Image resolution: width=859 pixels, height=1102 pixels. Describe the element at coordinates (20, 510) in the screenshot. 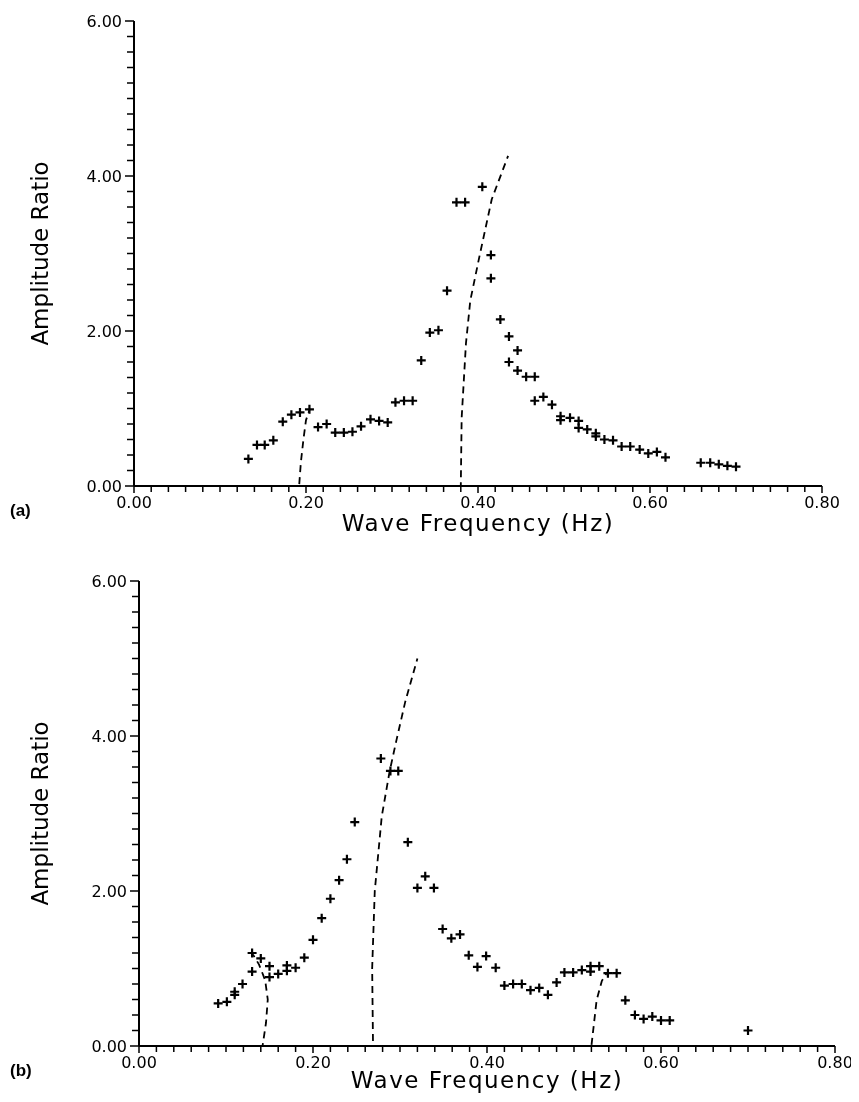

I see `text: (a)` at that location.